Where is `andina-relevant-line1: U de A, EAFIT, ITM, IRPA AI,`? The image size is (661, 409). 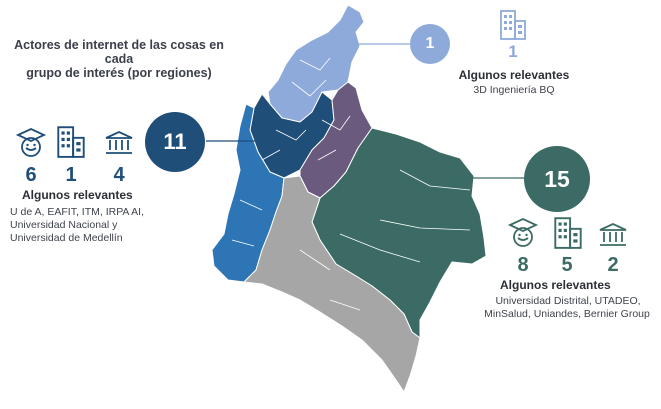 andina-relevant-line1: U de A, EAFIT, ITM, IRPA AI, is located at coordinates (77, 212).